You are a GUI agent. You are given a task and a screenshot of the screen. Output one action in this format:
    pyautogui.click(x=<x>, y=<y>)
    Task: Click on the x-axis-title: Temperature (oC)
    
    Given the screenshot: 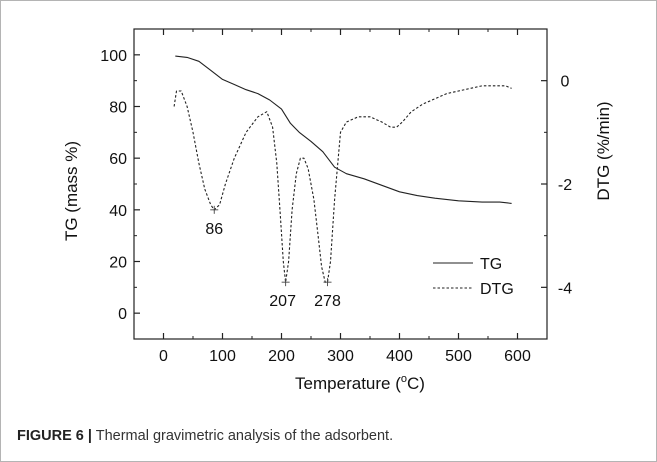 What is the action you would take?
    pyautogui.click(x=360, y=383)
    